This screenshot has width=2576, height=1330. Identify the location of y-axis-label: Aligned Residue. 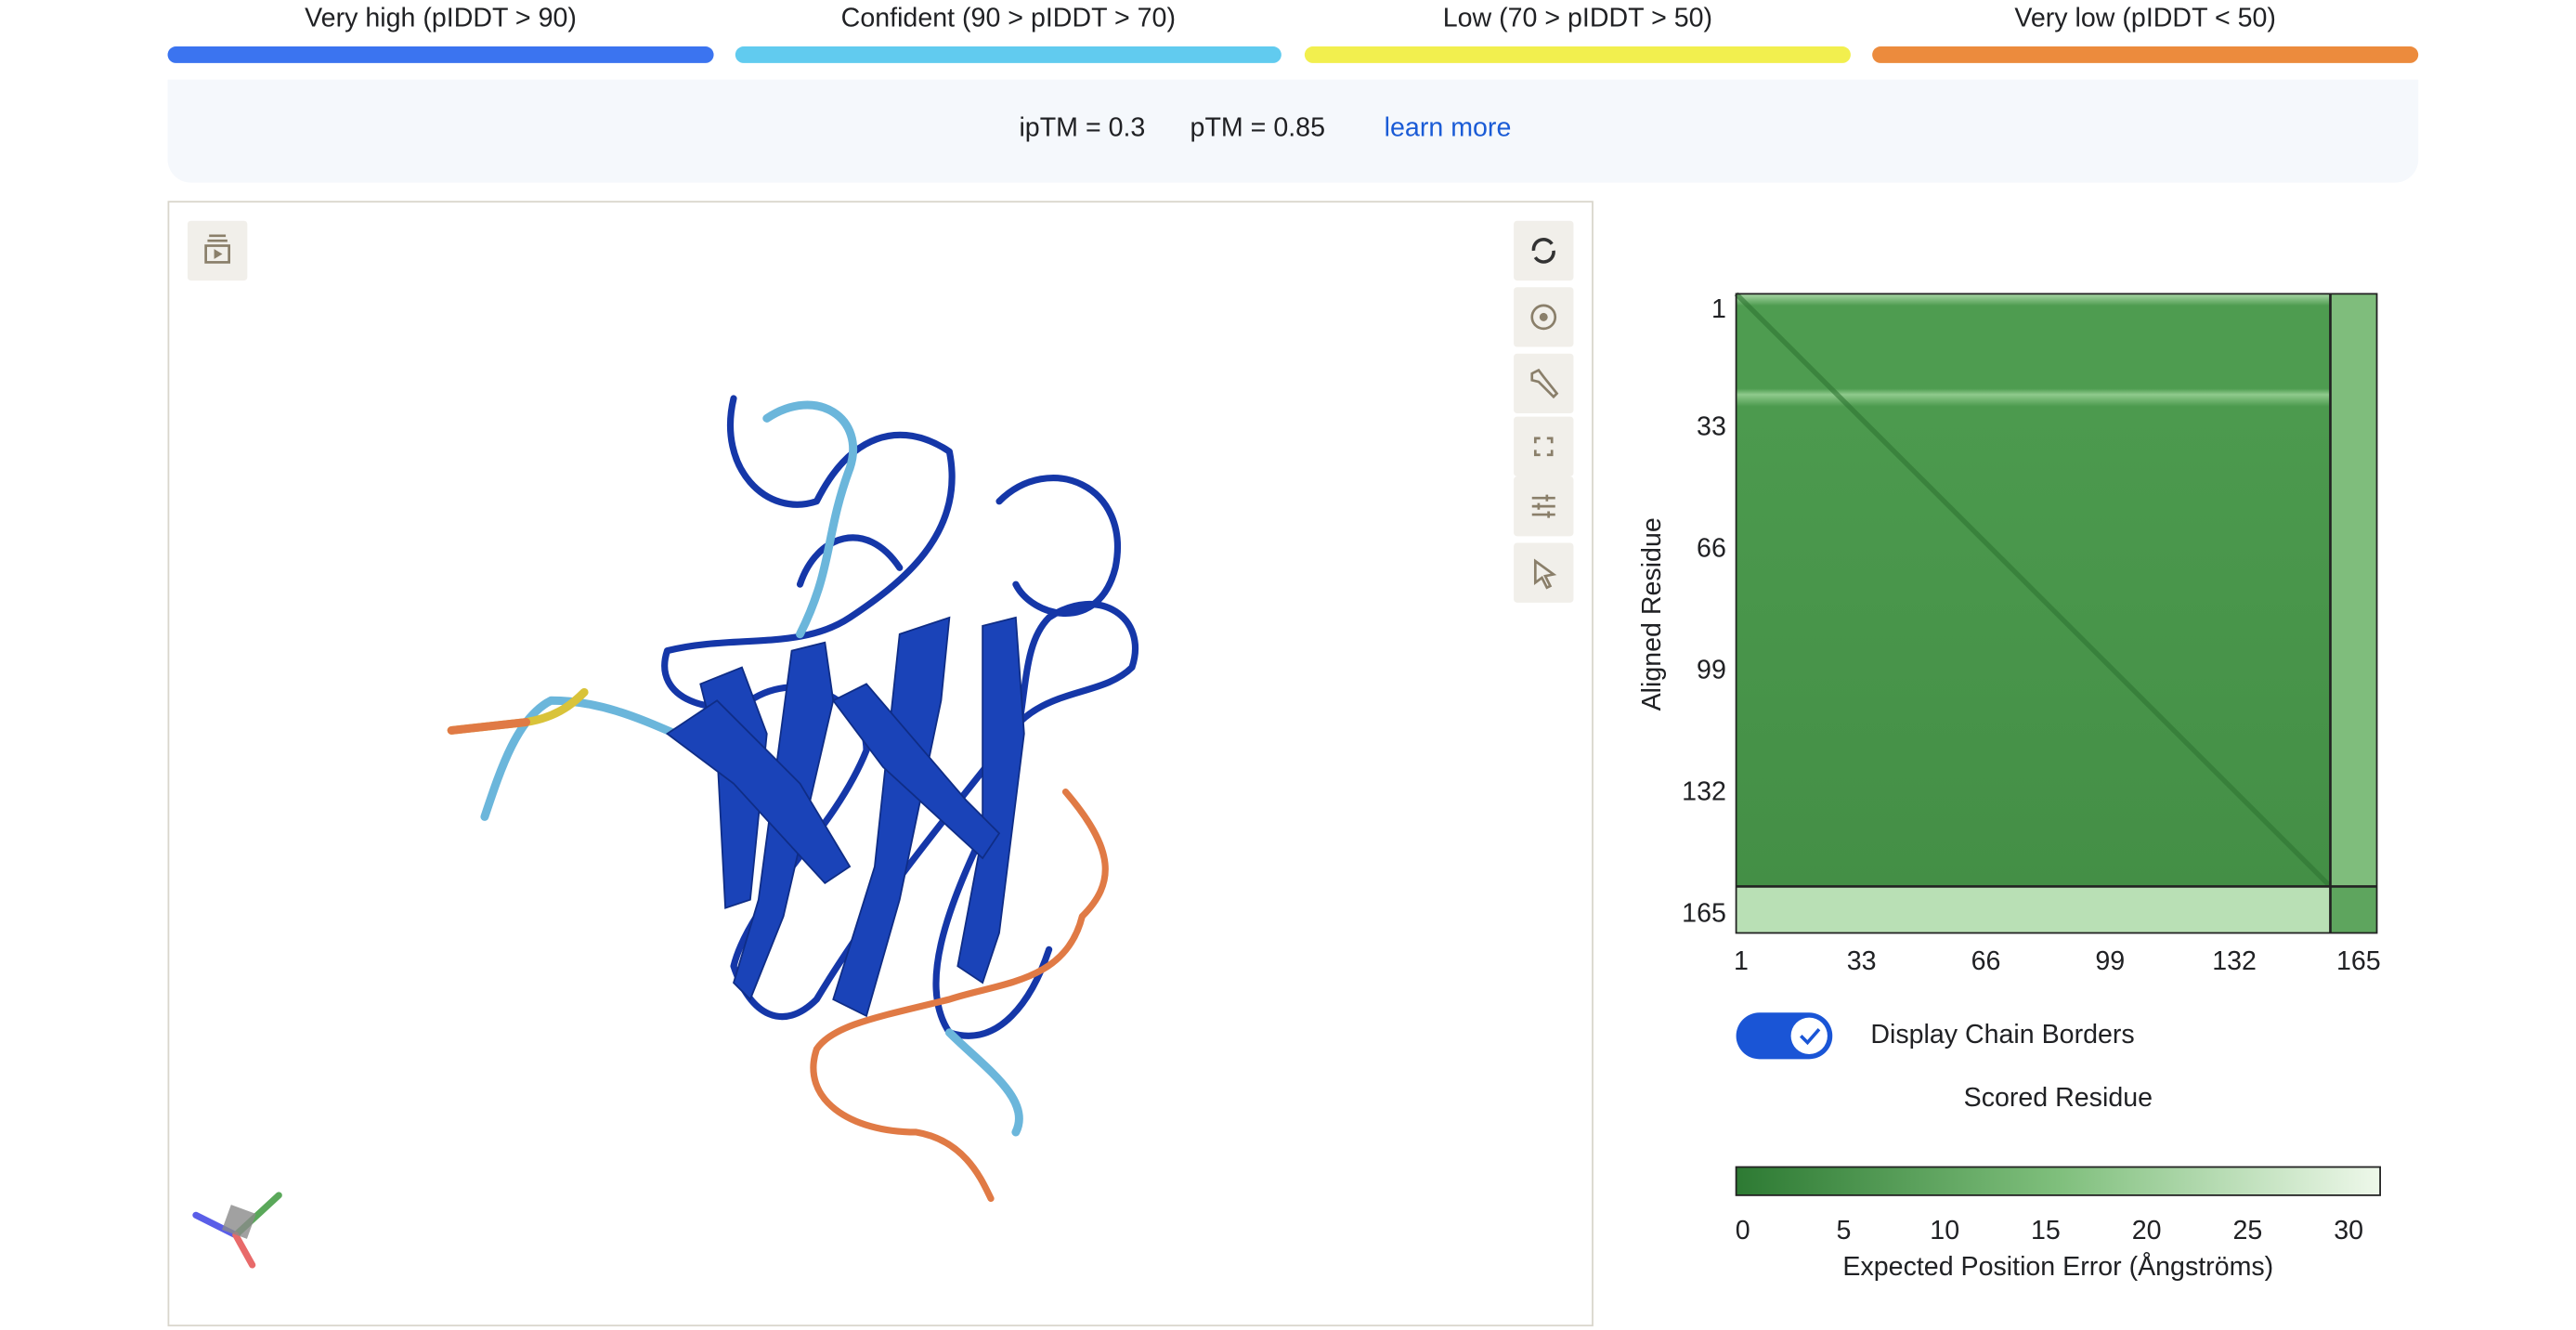
(1652, 614).